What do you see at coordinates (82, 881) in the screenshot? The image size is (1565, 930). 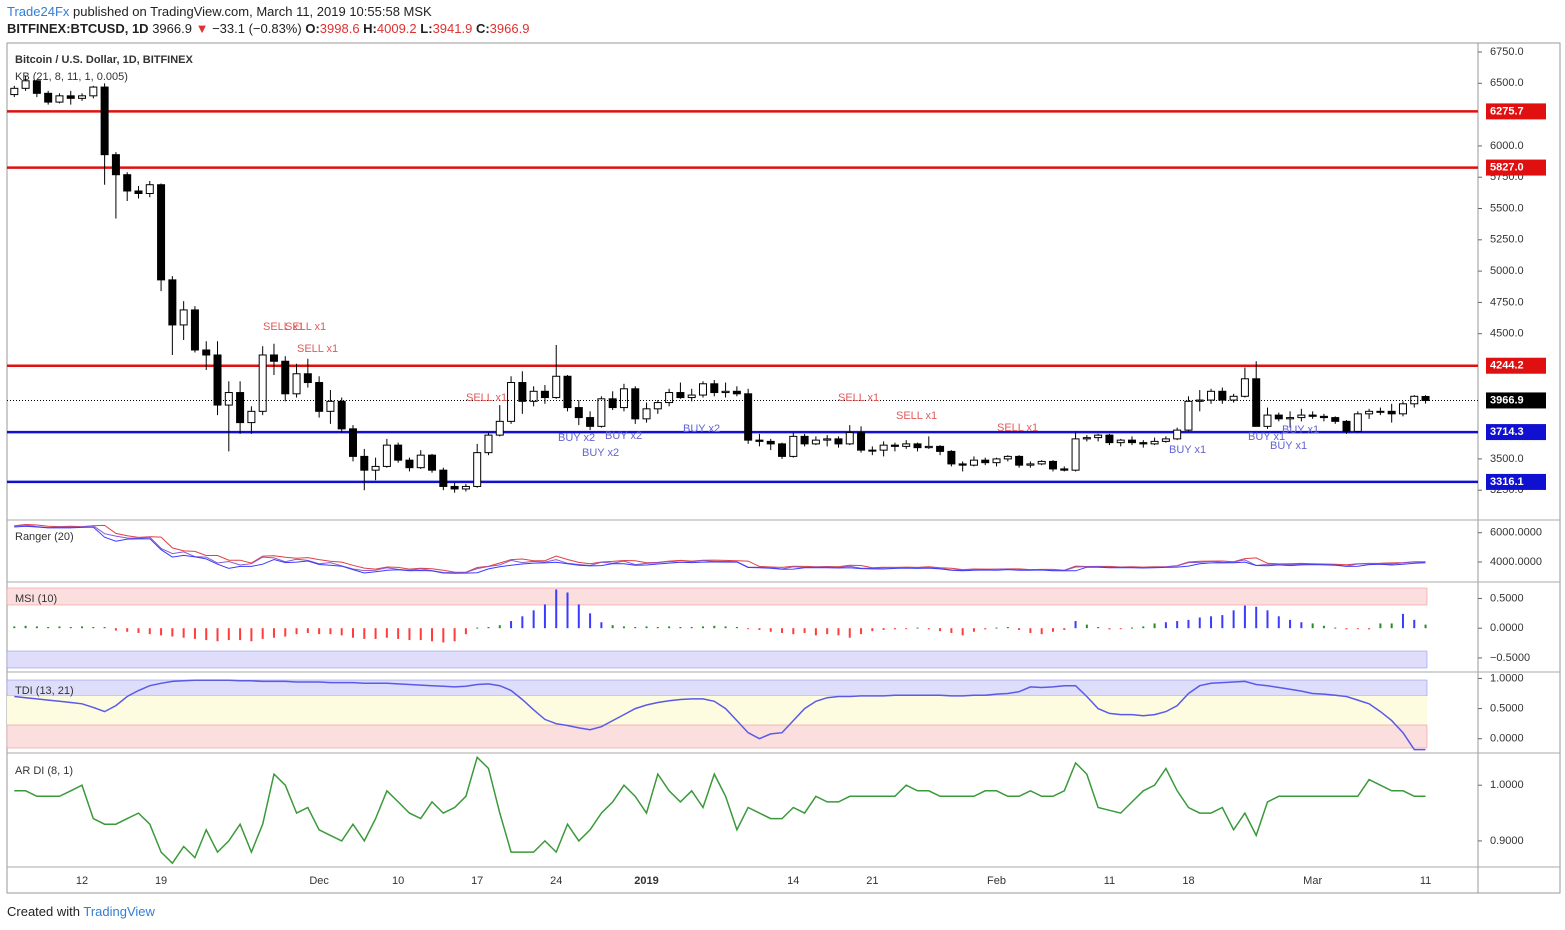 I see `x-tick-label: 12` at bounding box center [82, 881].